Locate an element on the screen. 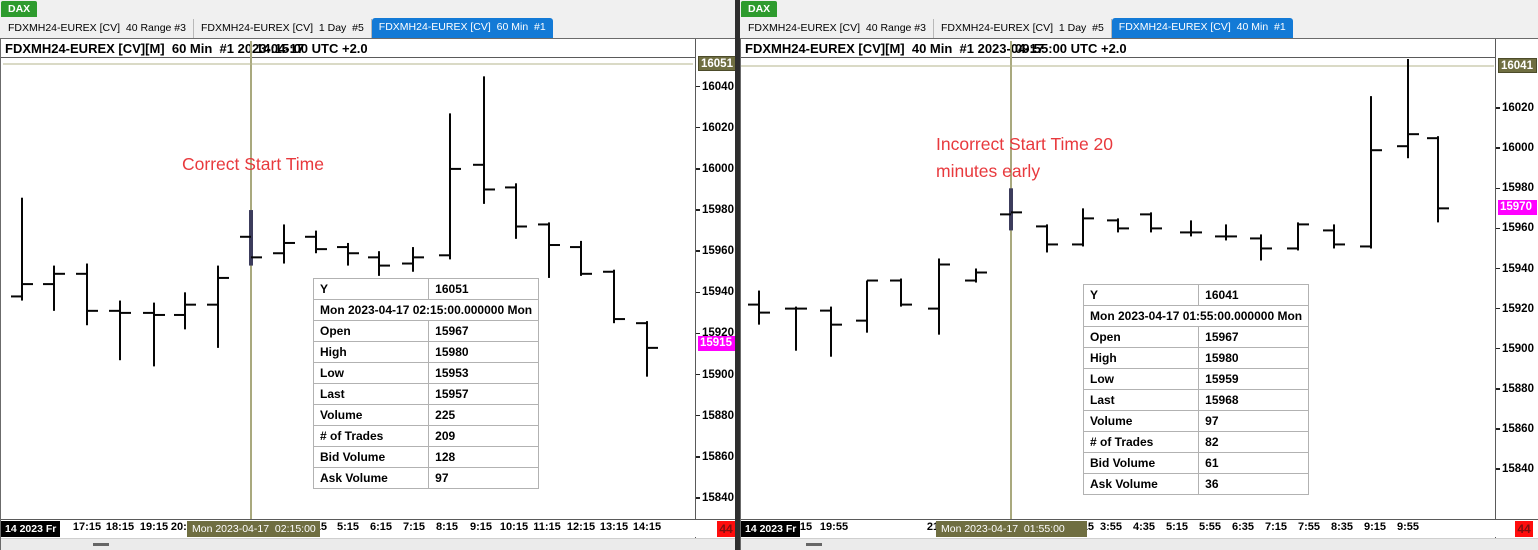 Image resolution: width=1538 pixels, height=550 pixels. time-label: 8:35 is located at coordinates (1342, 527).